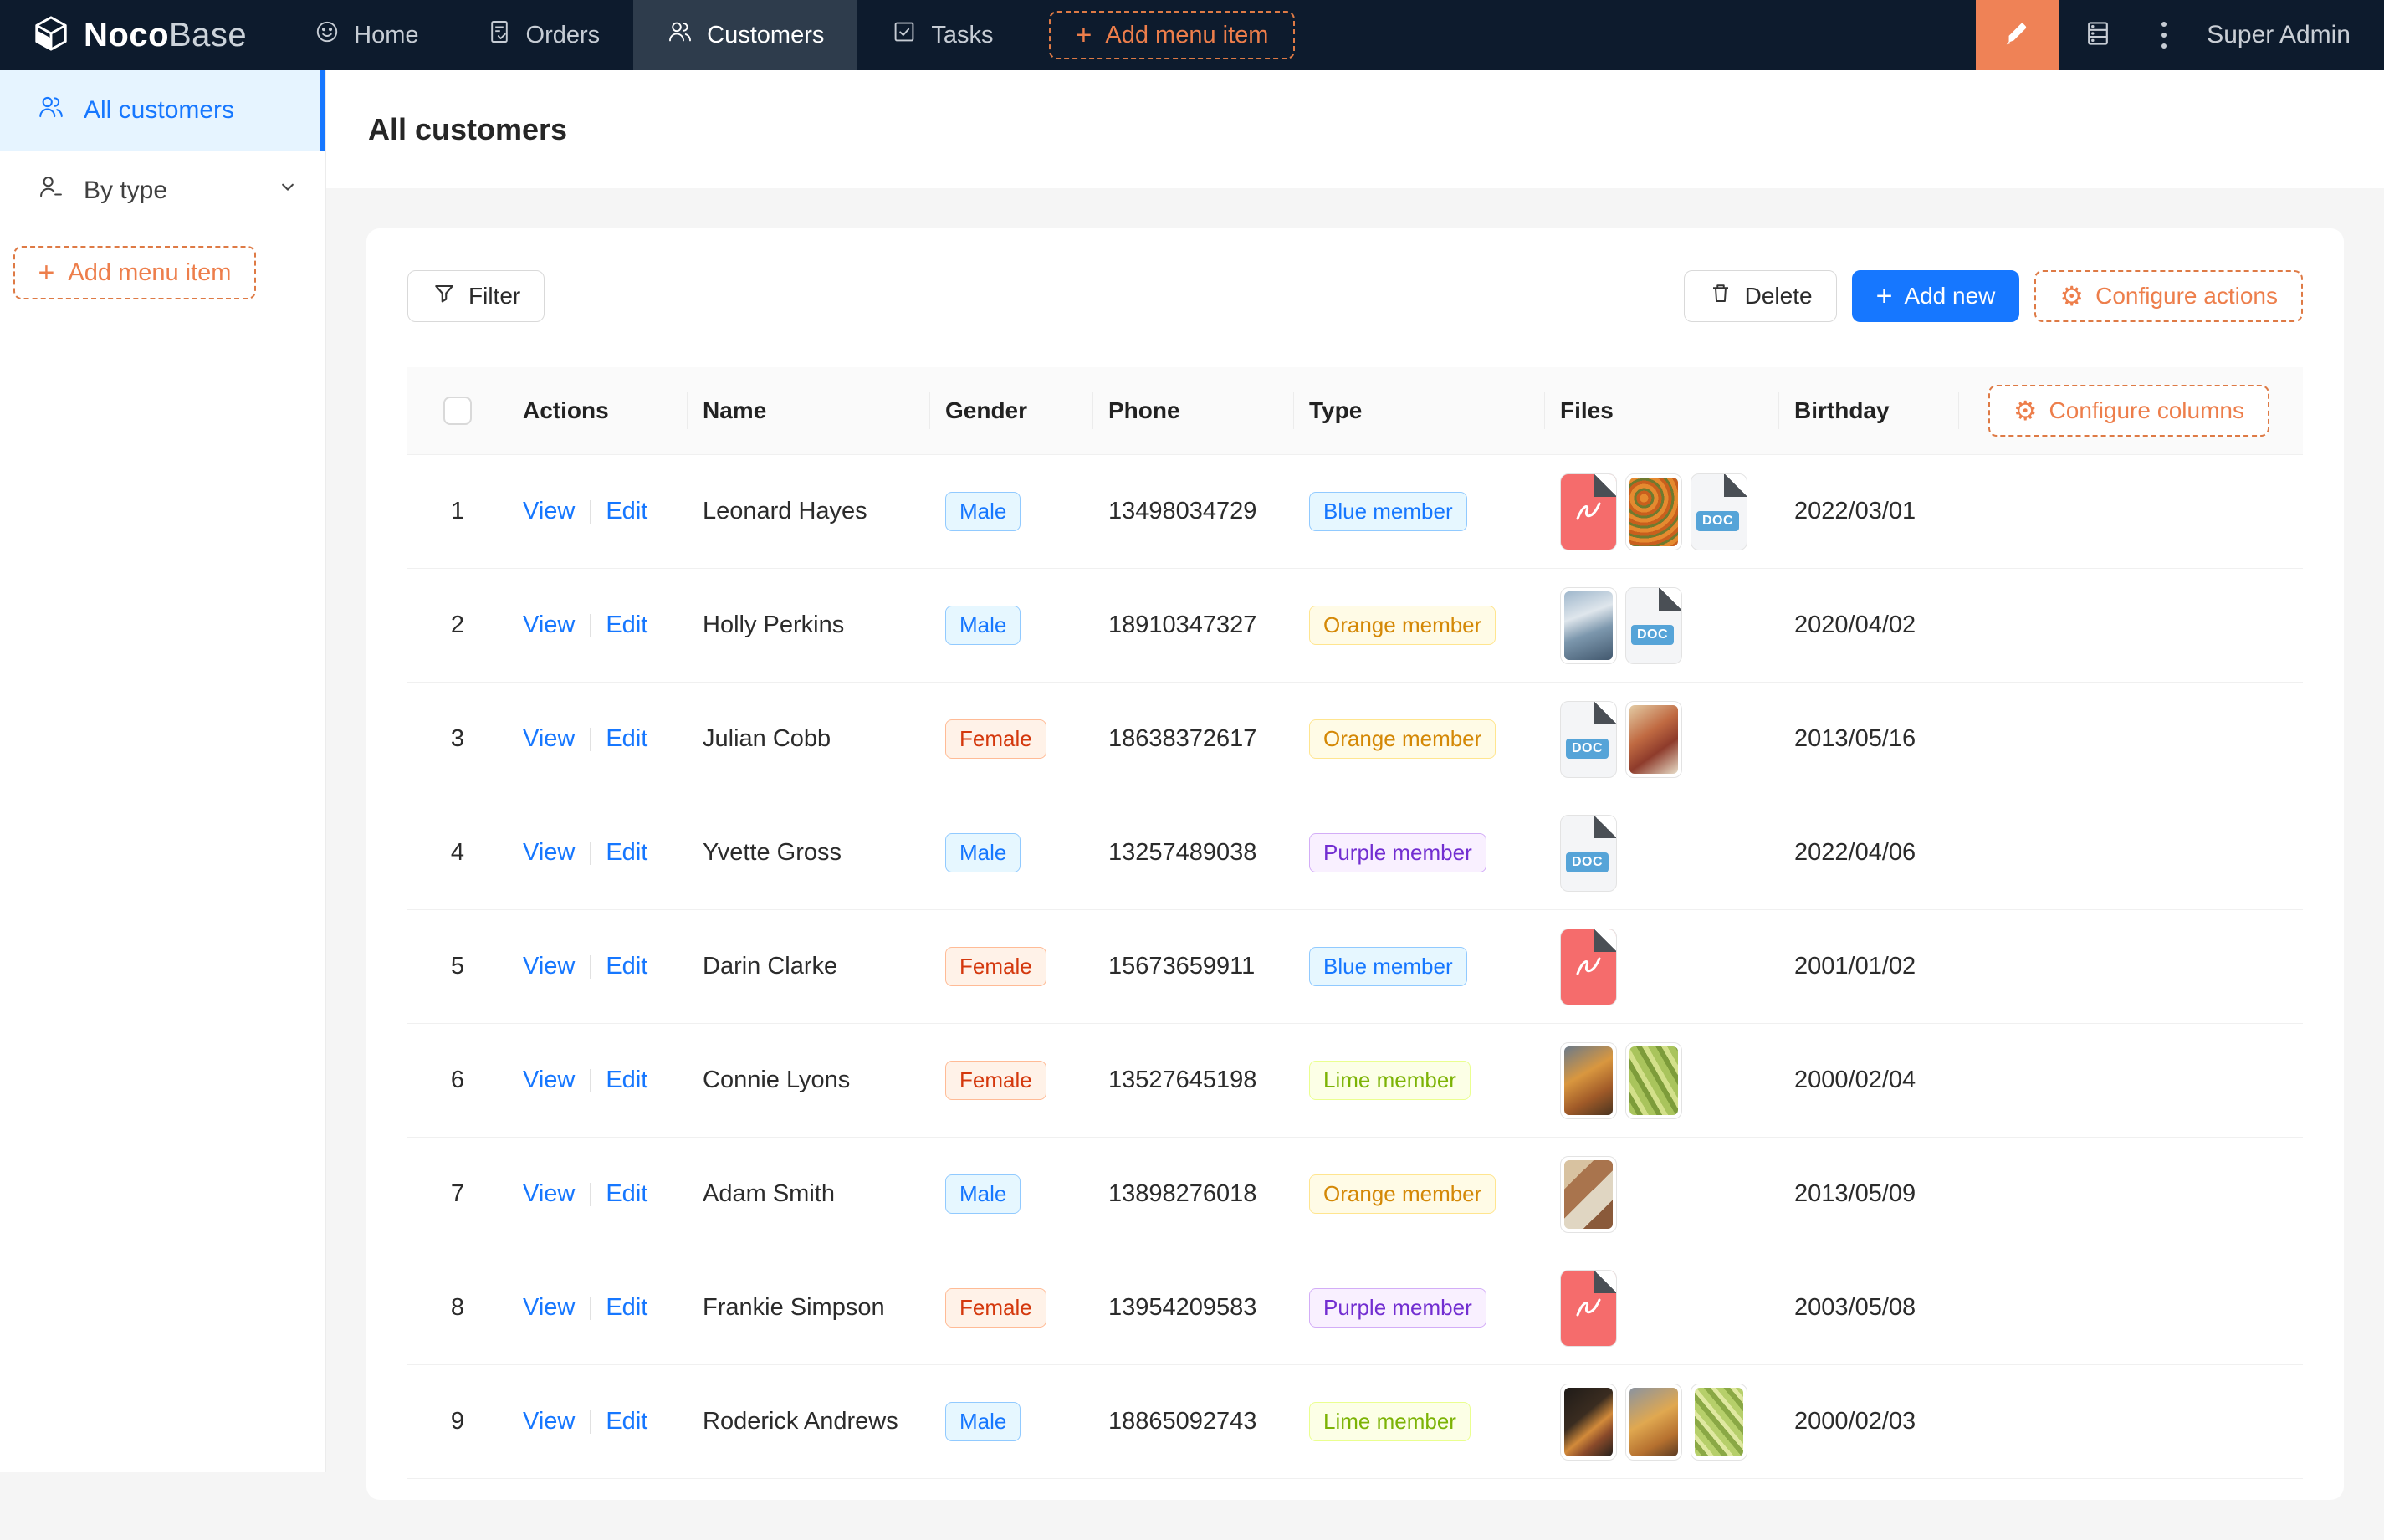 Image resolution: width=2384 pixels, height=1540 pixels. Describe the element at coordinates (809, 1081) in the screenshot. I see `customer-name: Connie Lyons` at that location.